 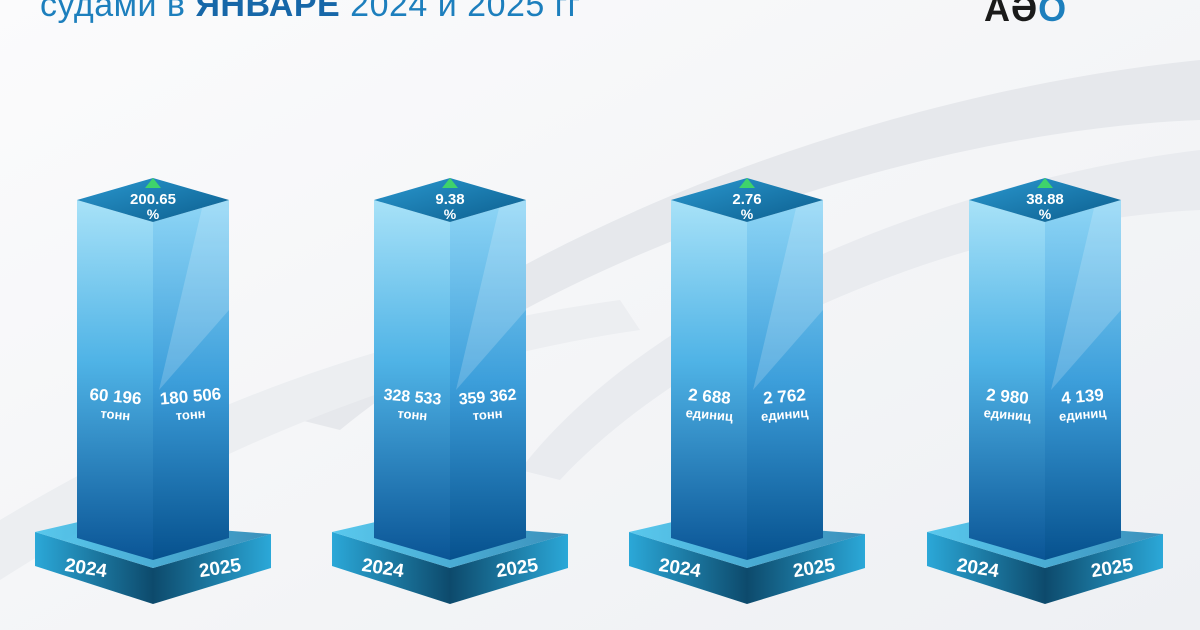 What do you see at coordinates (487, 398) in the screenshot?
I see `value-2025-label: 359 362` at bounding box center [487, 398].